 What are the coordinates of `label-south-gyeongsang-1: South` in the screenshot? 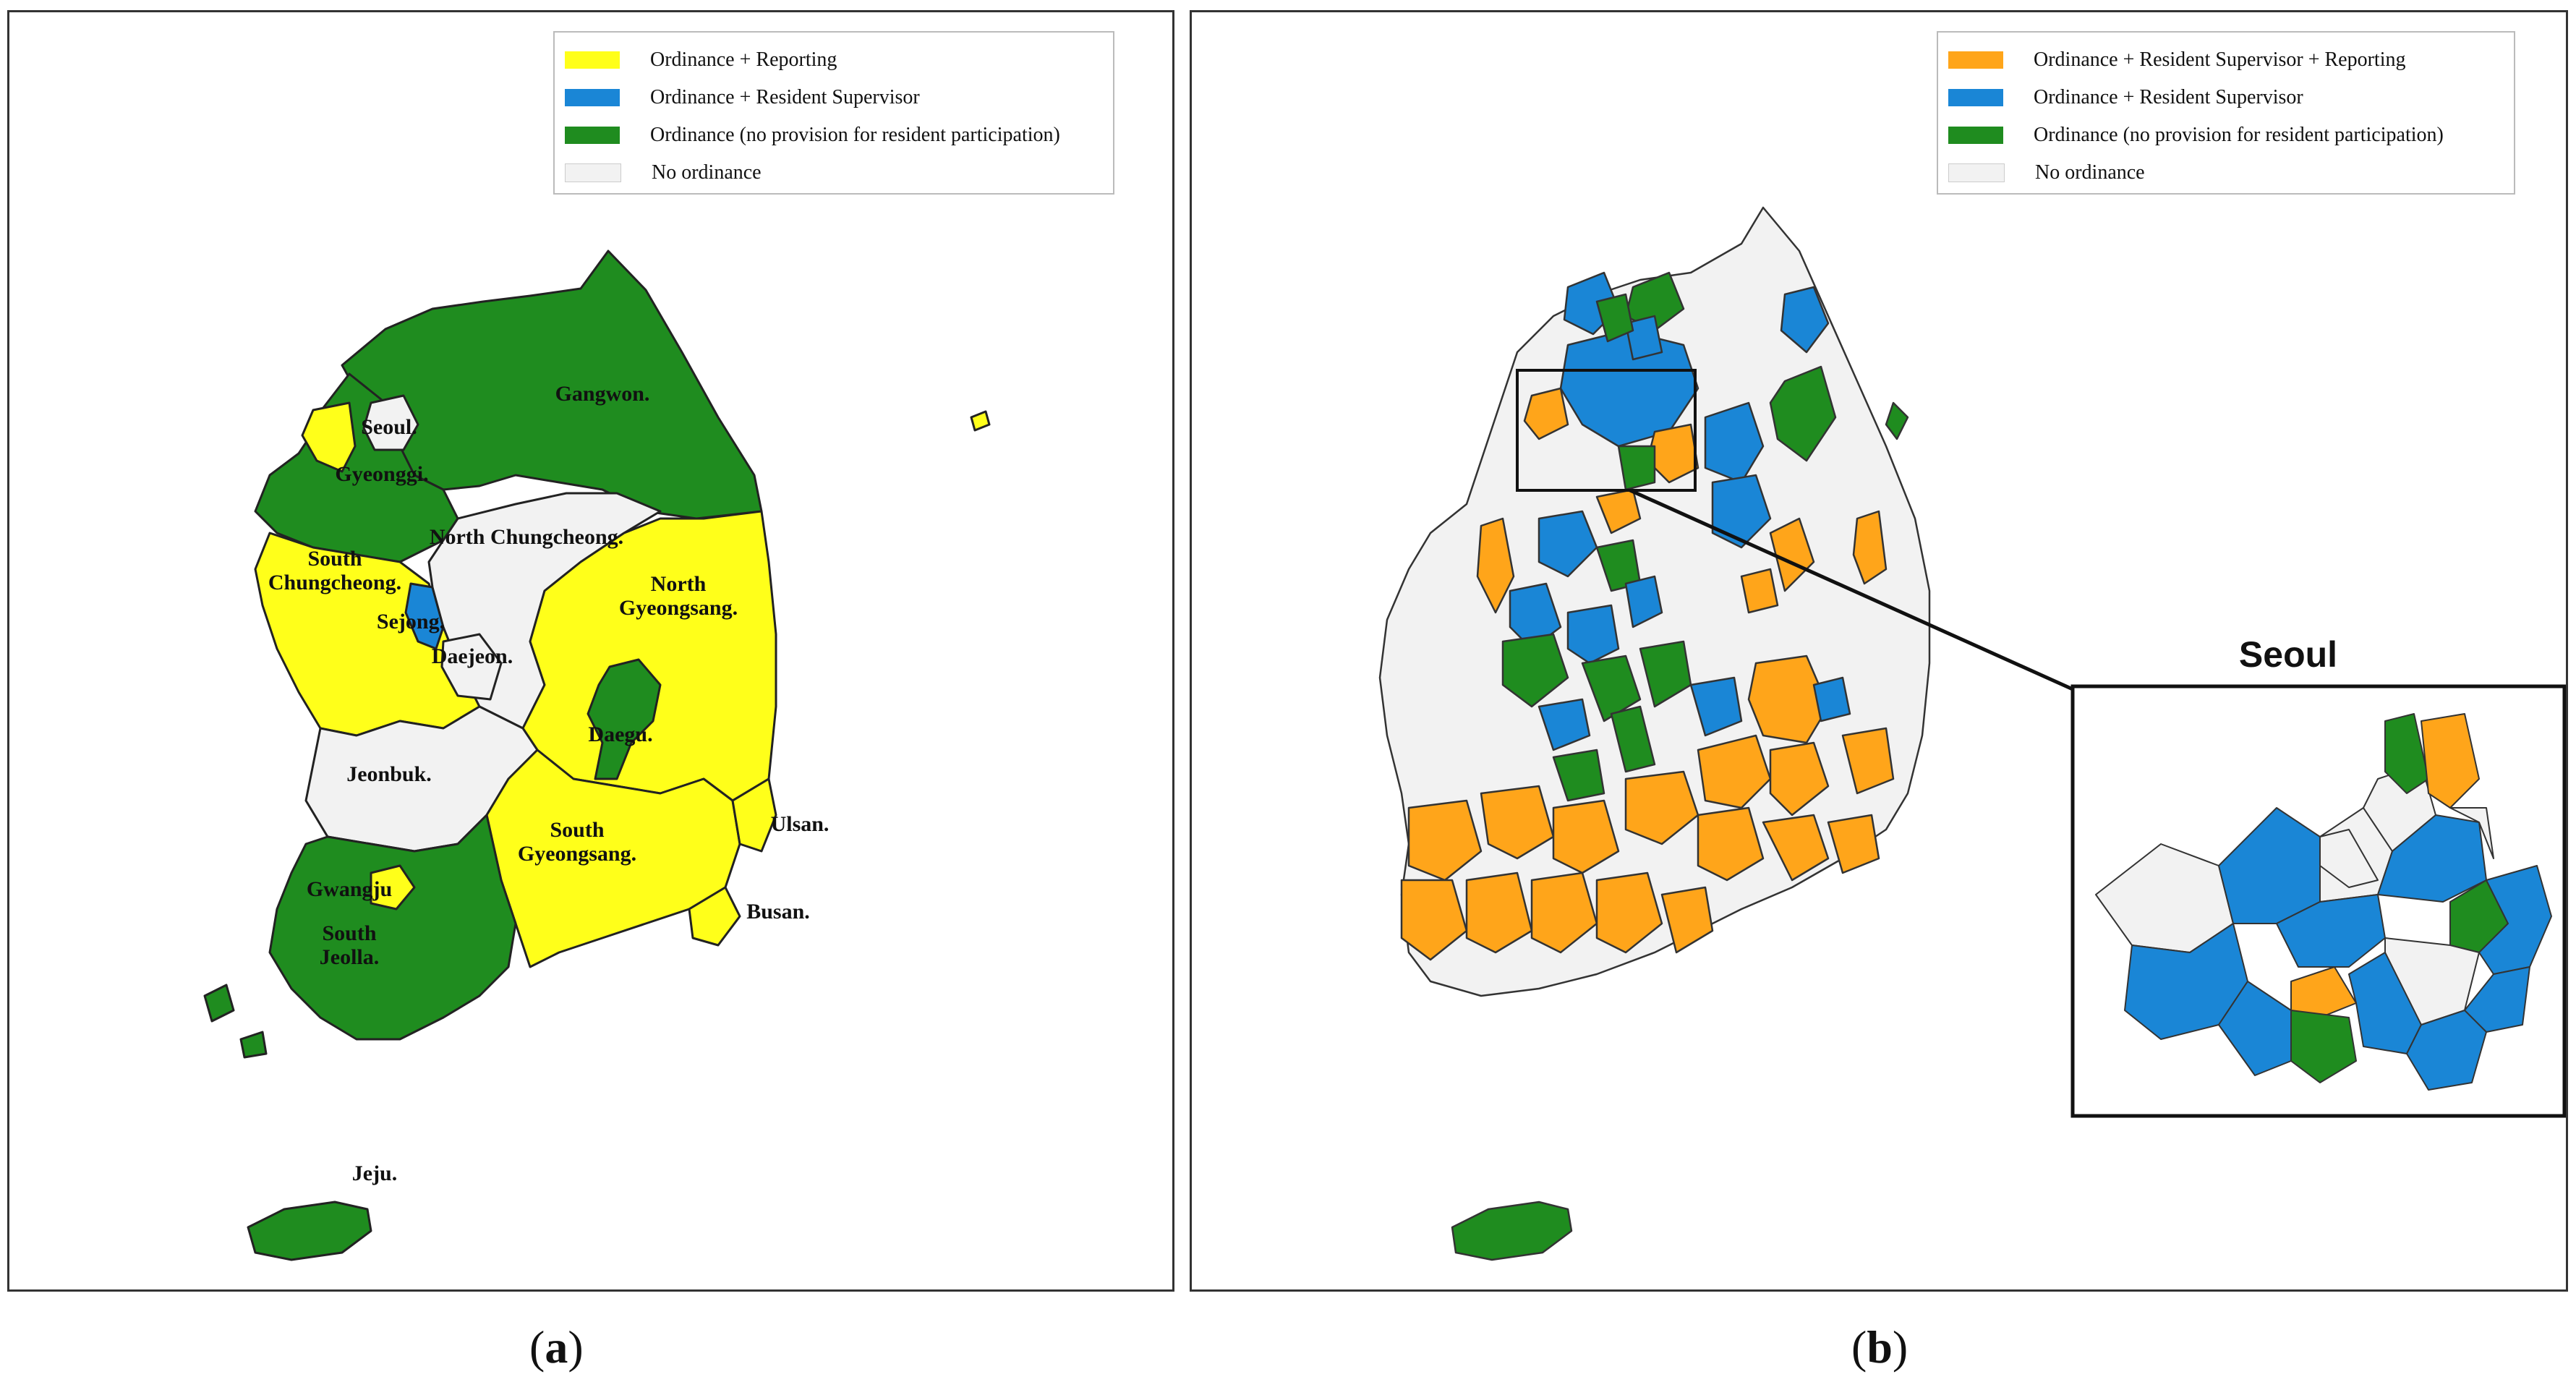 It's located at (577, 830).